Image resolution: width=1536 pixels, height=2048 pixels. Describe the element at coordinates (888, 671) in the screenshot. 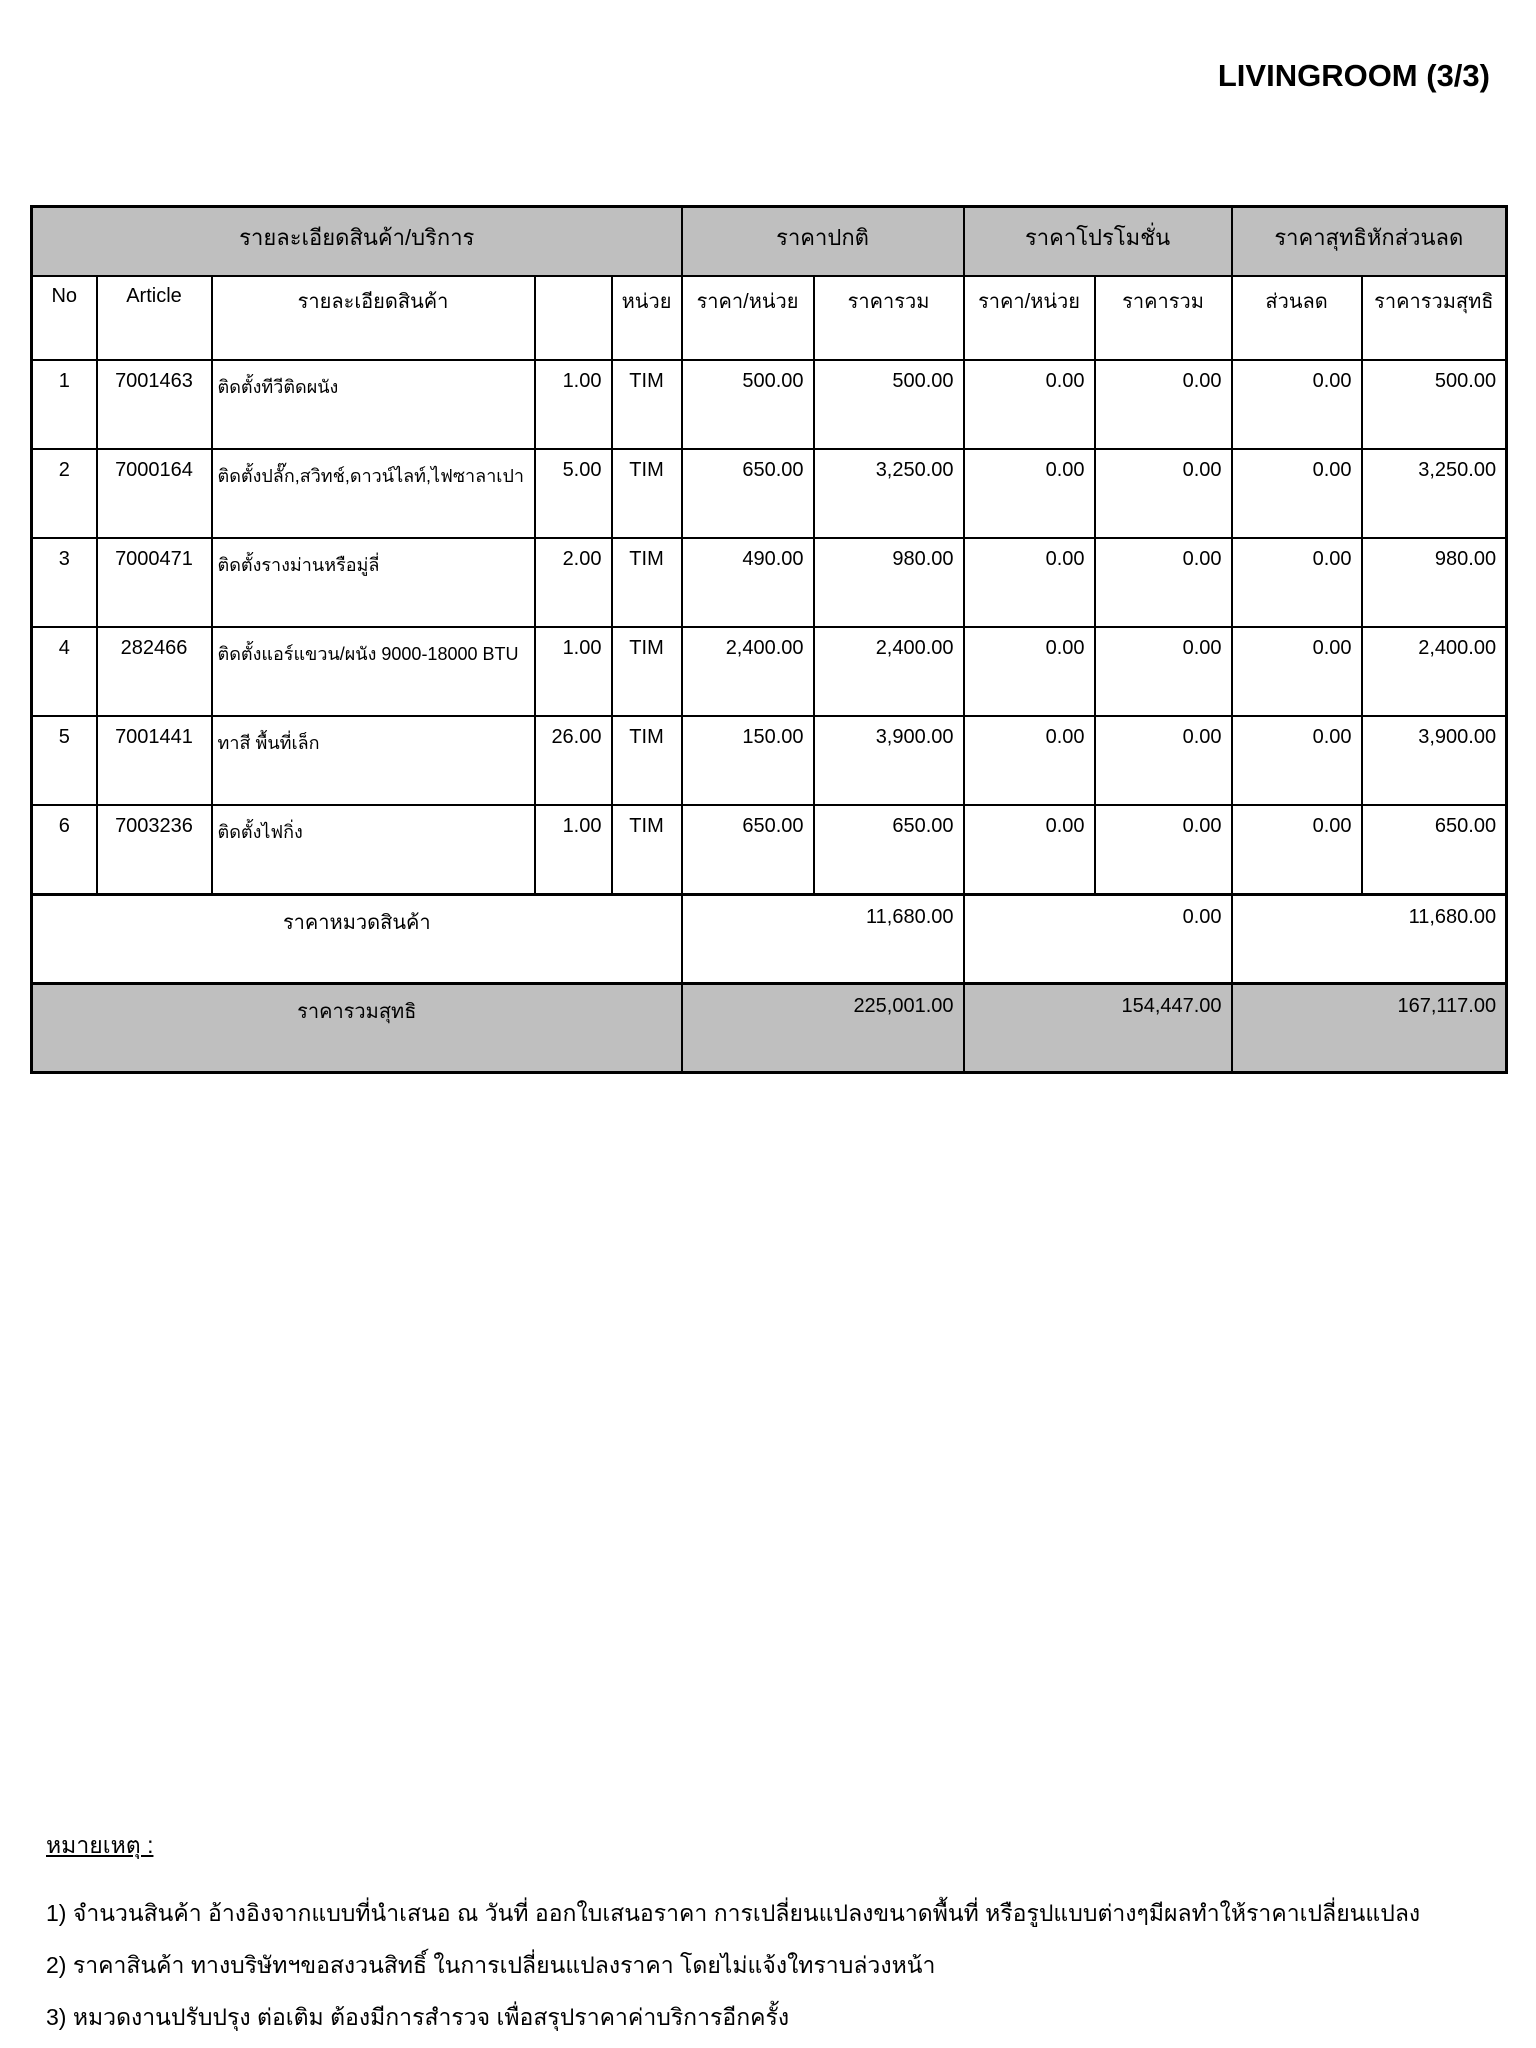

I see `cell-price-total: 2,400.00` at that location.